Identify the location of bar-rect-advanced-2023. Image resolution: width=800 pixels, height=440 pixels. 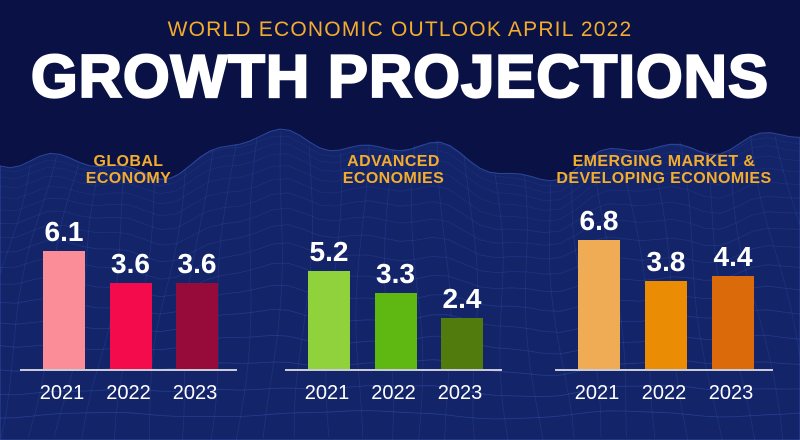
(462, 343).